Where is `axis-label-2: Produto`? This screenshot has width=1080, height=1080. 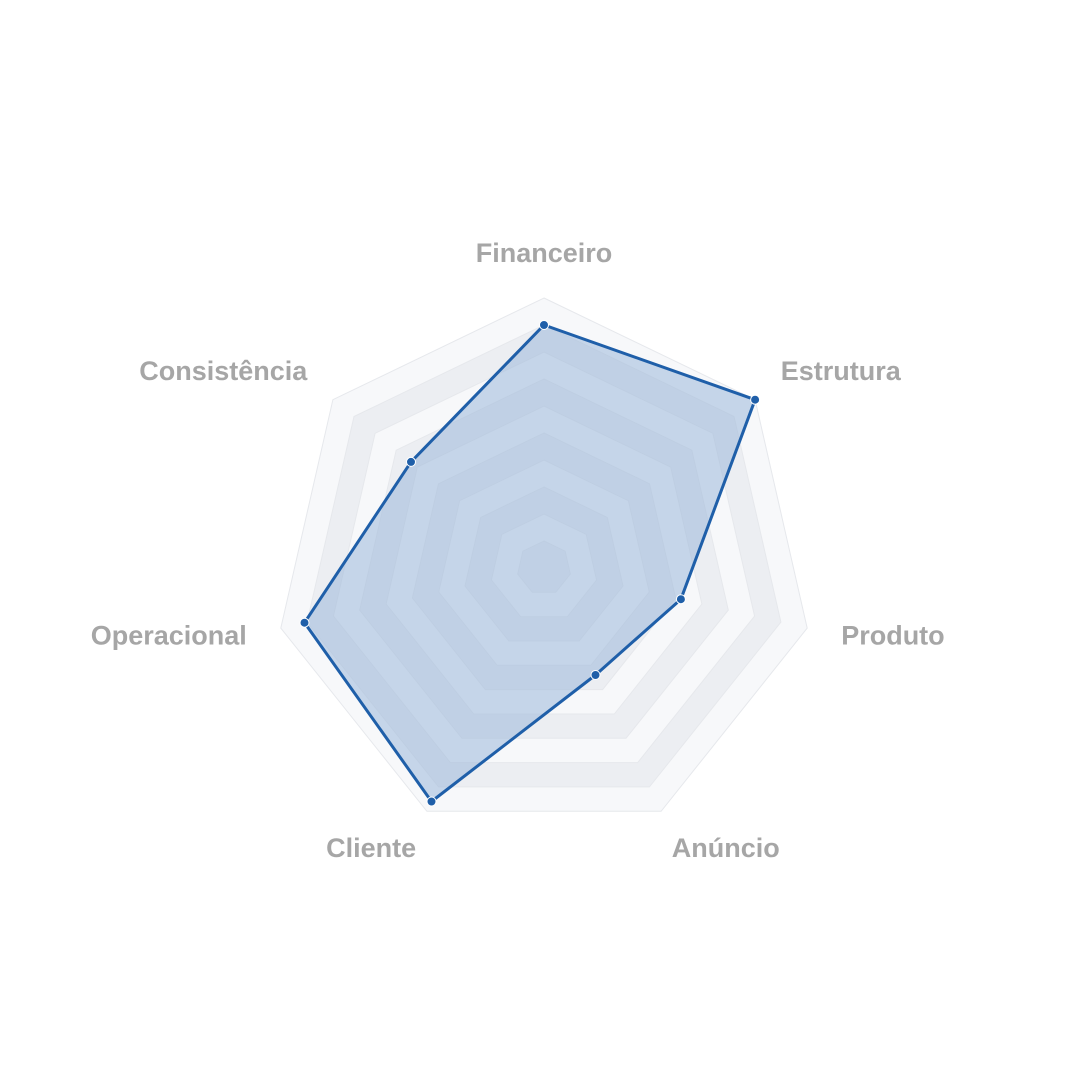
axis-label-2: Produto is located at coordinates (892, 636).